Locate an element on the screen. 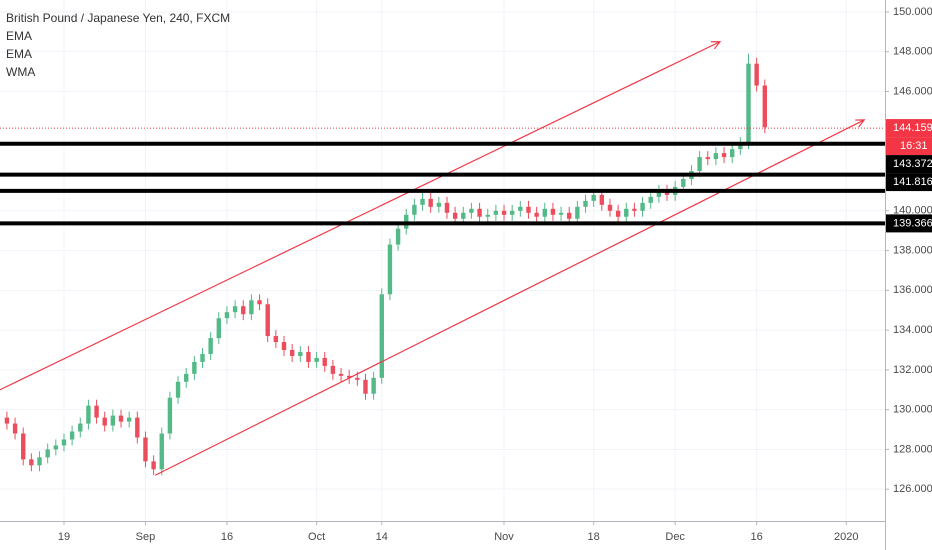 The image size is (932, 550). level-label: 139.366 is located at coordinates (912, 223).